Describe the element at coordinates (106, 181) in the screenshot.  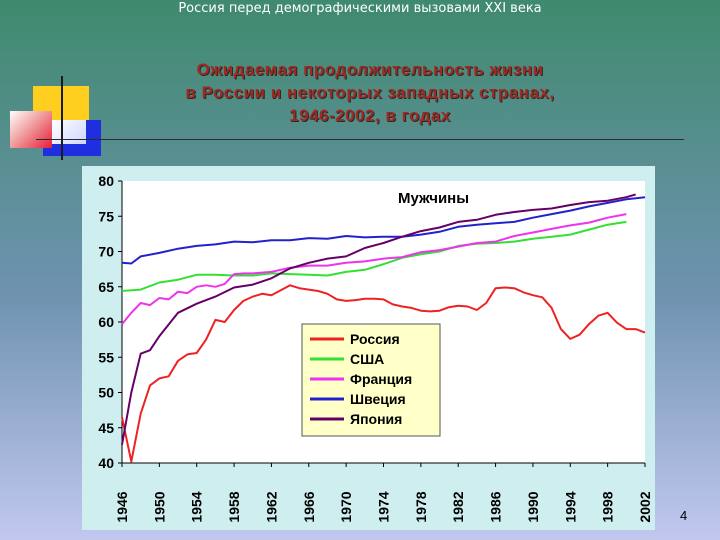
I see `y-tick-label: 80` at that location.